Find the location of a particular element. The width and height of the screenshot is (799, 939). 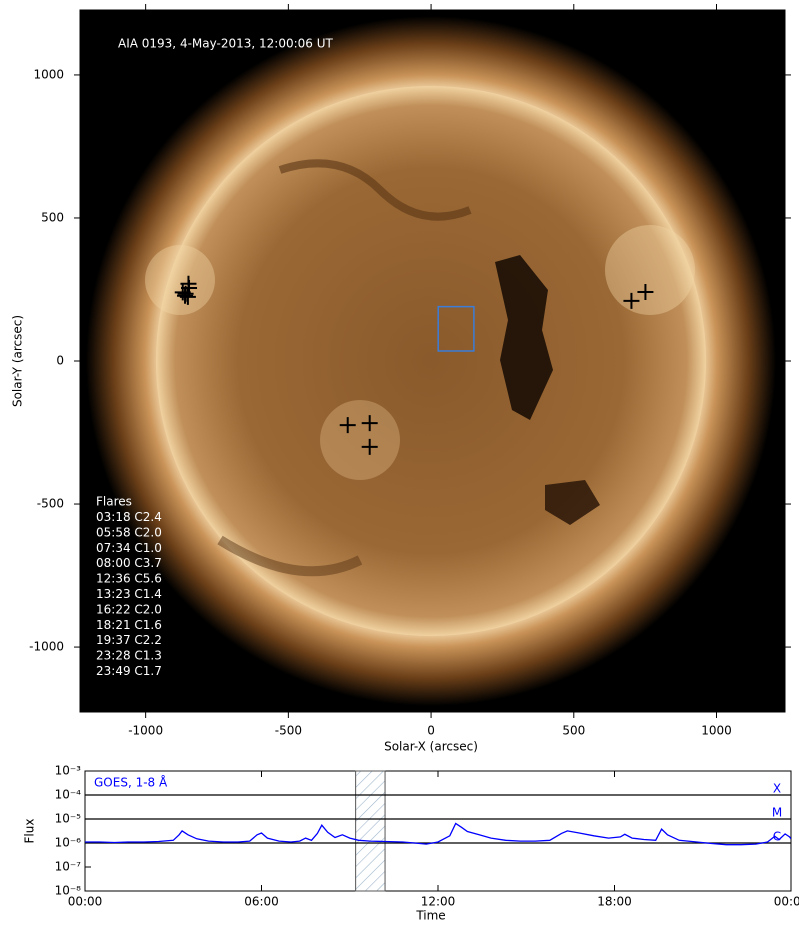

y-axis-label: Flux is located at coordinates (30, 831).